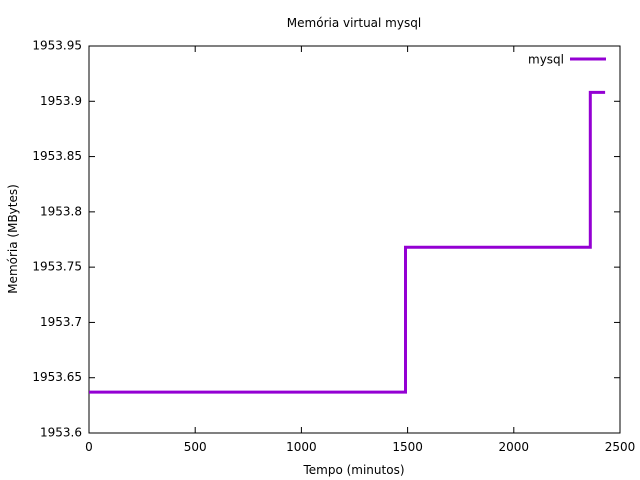 The width and height of the screenshot is (640, 480). Describe the element at coordinates (514, 447) in the screenshot. I see `x-tick-label: 2000` at that location.